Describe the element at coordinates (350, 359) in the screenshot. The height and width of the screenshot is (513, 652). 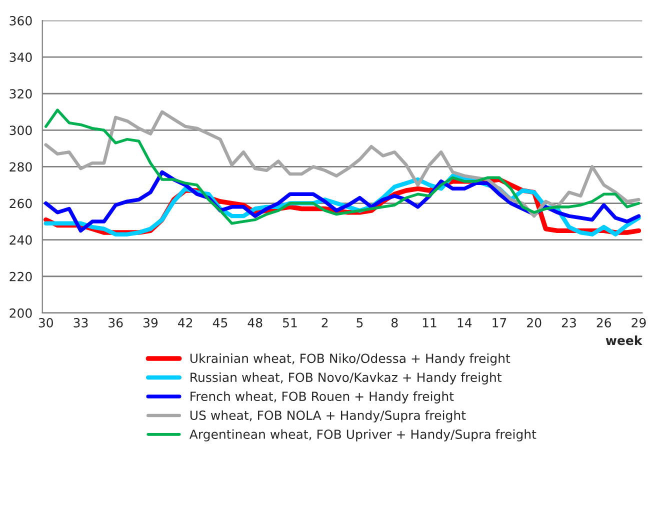
I see `legend-label: Ukrainian wheat, FOB Niko/Odessa + Handy freight` at that location.